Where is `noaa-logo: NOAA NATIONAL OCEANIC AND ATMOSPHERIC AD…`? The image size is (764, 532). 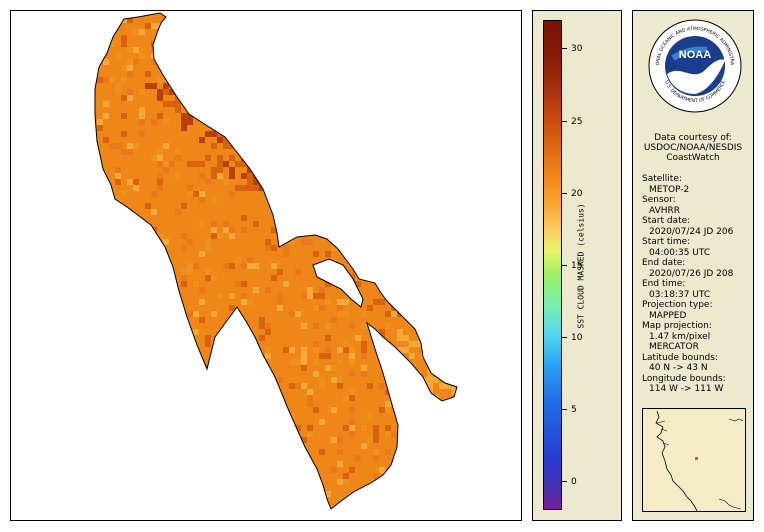 noaa-logo: NOAA NATIONAL OCEANIC AND ATMOSPHERIC AD… is located at coordinates (694, 65).